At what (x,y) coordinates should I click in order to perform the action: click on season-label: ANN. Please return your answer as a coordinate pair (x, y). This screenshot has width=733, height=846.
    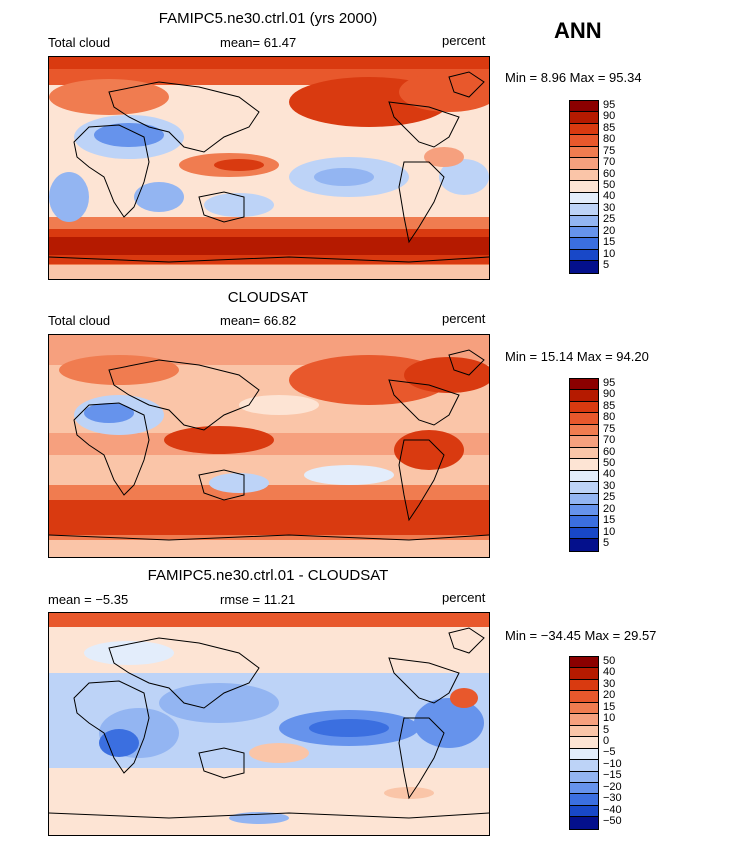
    Looking at the image, I should click on (578, 30).